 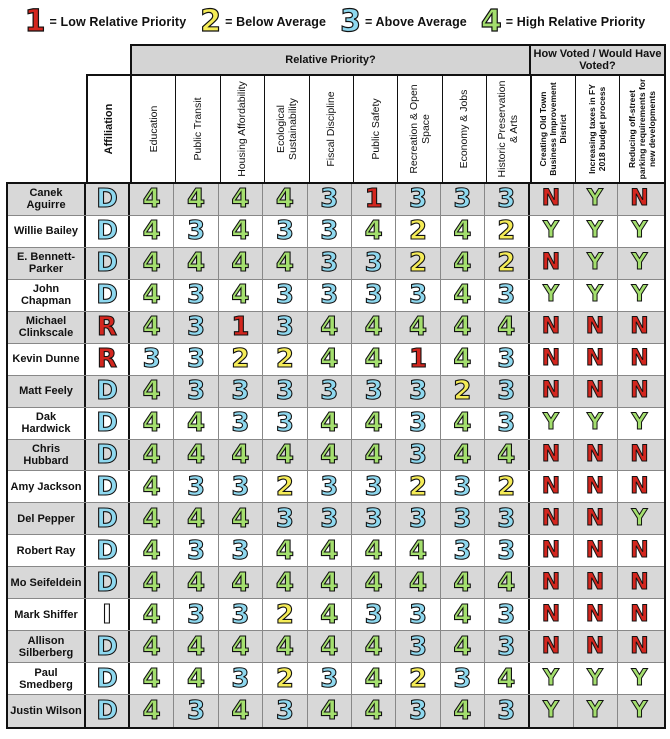 I want to click on legend-number: 4, so click(x=491, y=21).